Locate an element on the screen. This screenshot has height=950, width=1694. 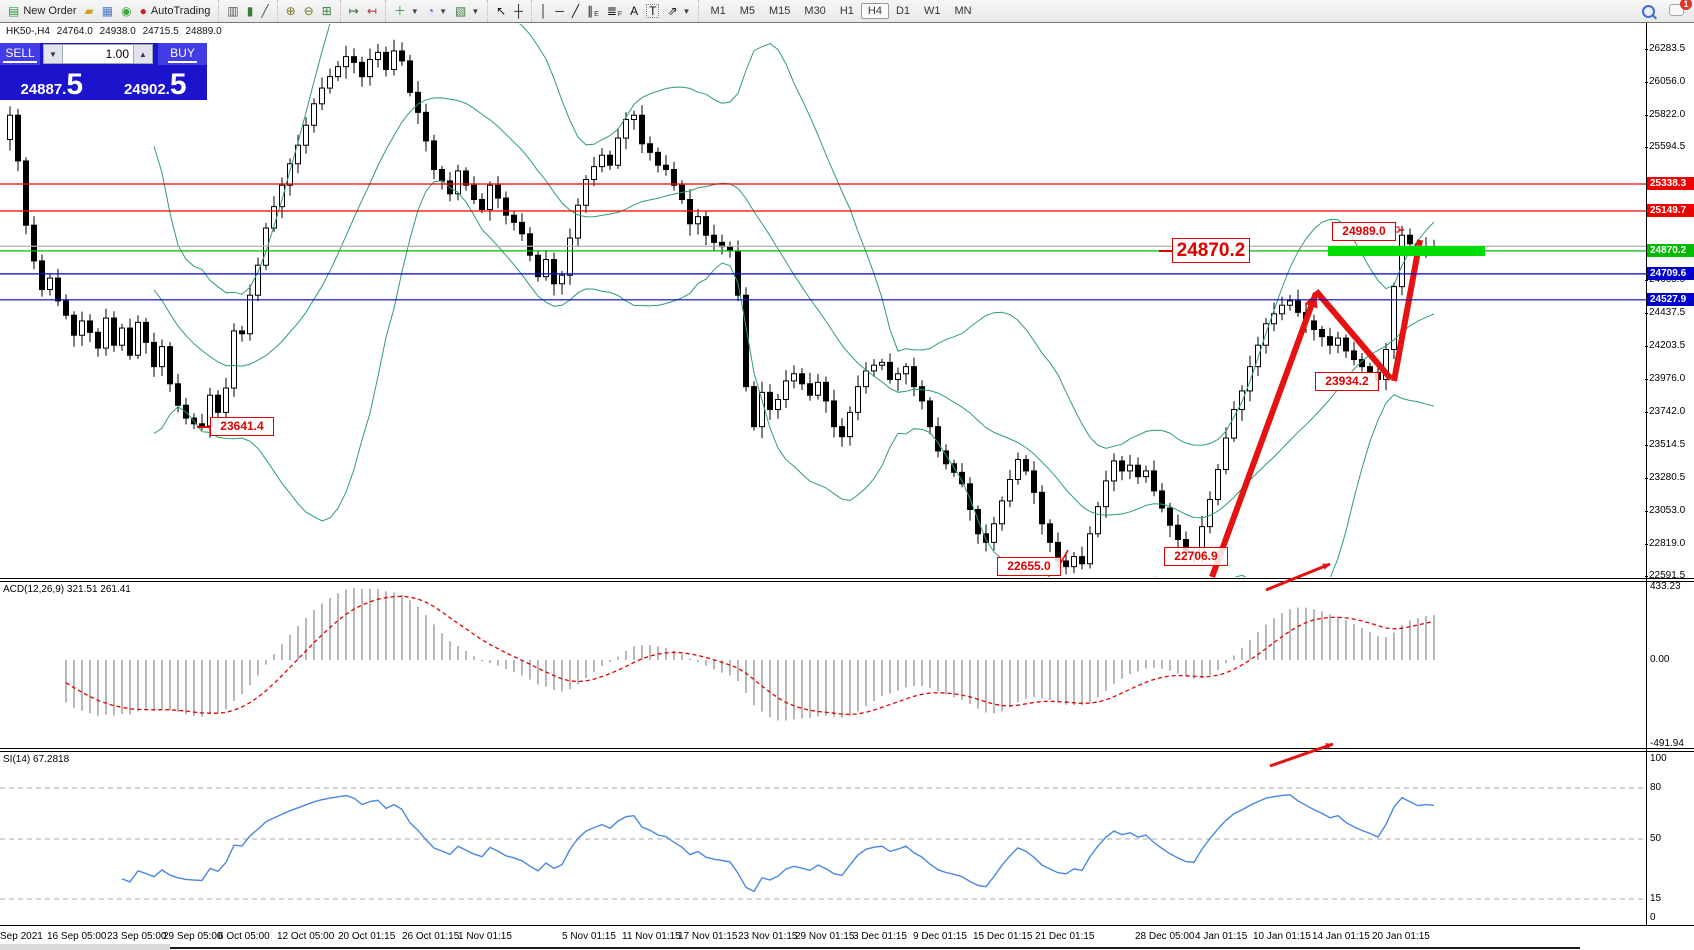
time-label: 12 Oct 05:00 is located at coordinates (306, 936).